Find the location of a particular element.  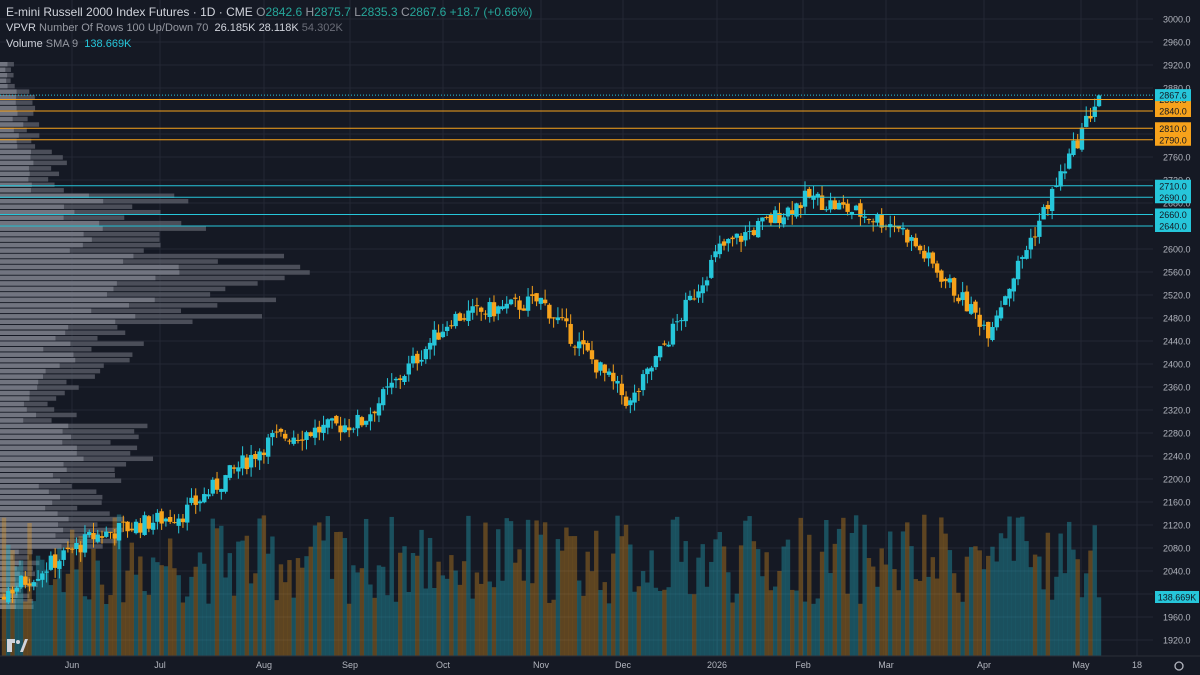

tradingview-logo-icon is located at coordinates (17, 646).